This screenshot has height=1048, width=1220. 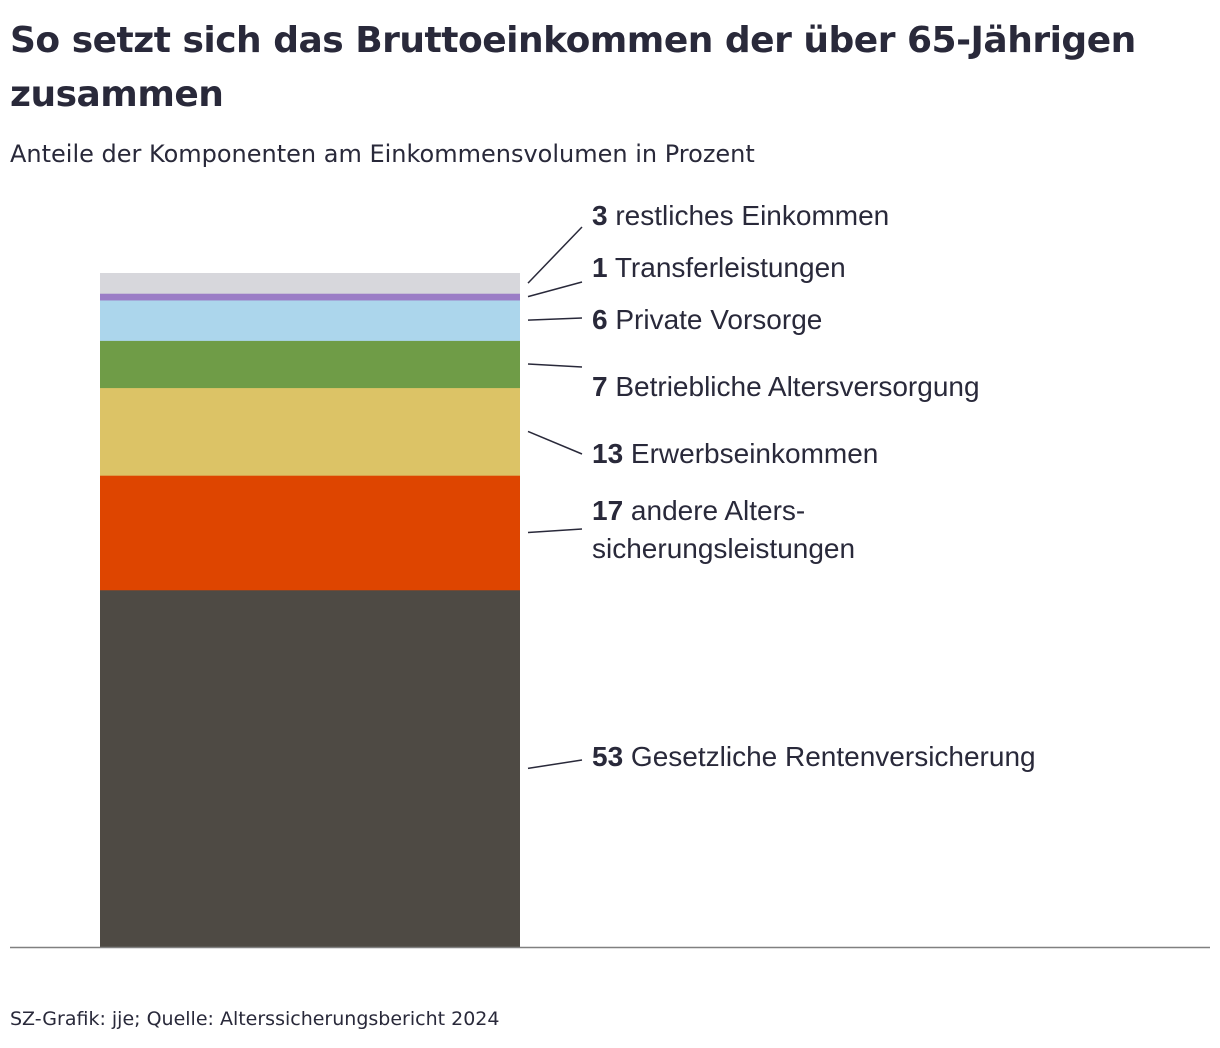 I want to click on label-segment-1: 53 Gesetzliche Rentenversicherung, so click(x=814, y=756).